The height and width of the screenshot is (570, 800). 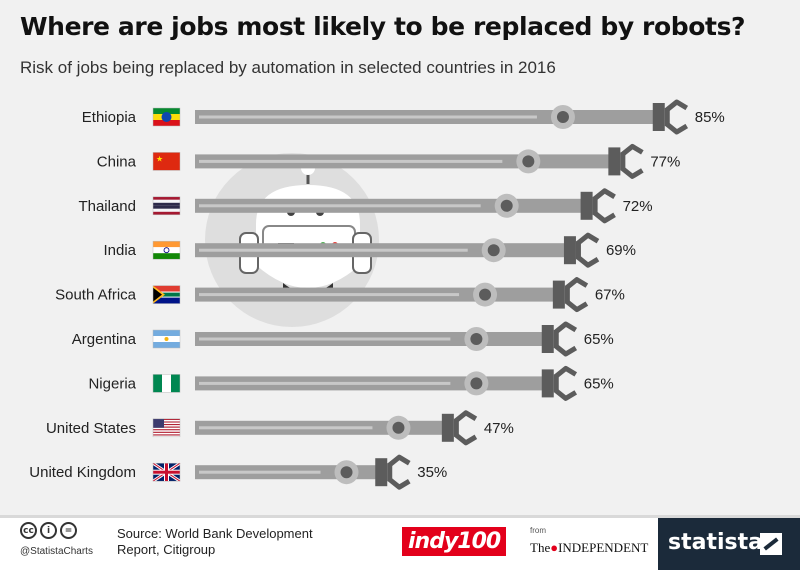 I want to click on bar-united-kingdom, so click(x=303, y=472).